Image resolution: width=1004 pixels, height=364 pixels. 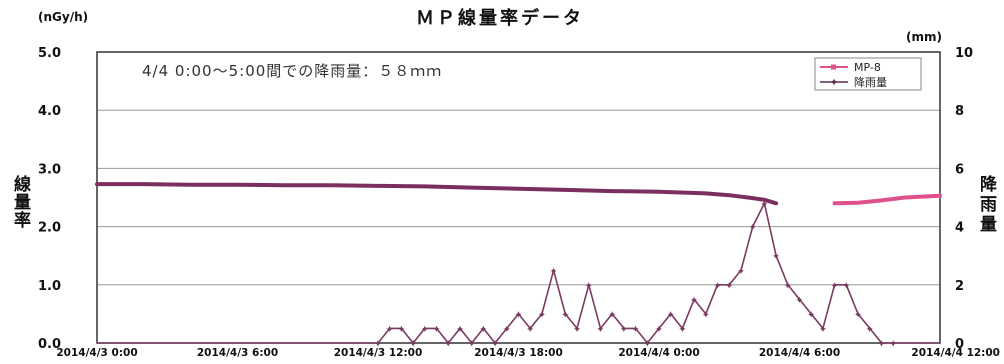 I want to click on legend-marker-rainfall: ✦, so click(x=833, y=82).